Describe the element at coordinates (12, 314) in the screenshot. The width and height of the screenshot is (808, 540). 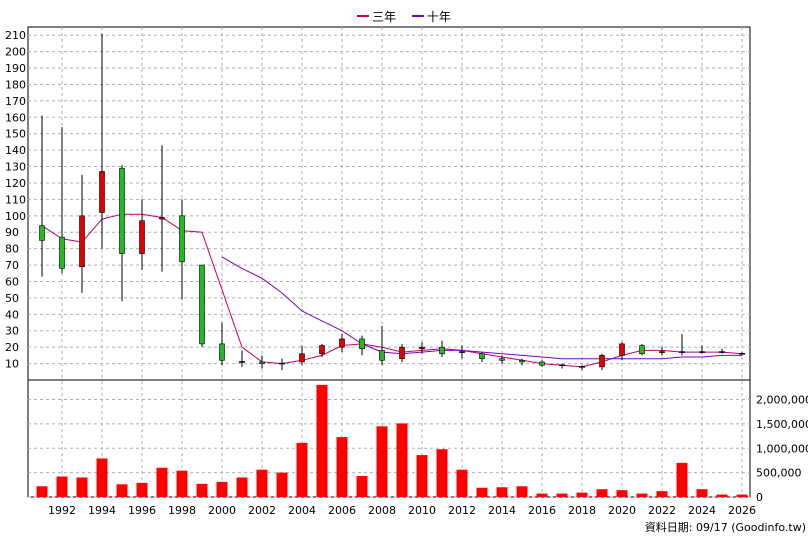
I see `price-tick-label: 40` at that location.